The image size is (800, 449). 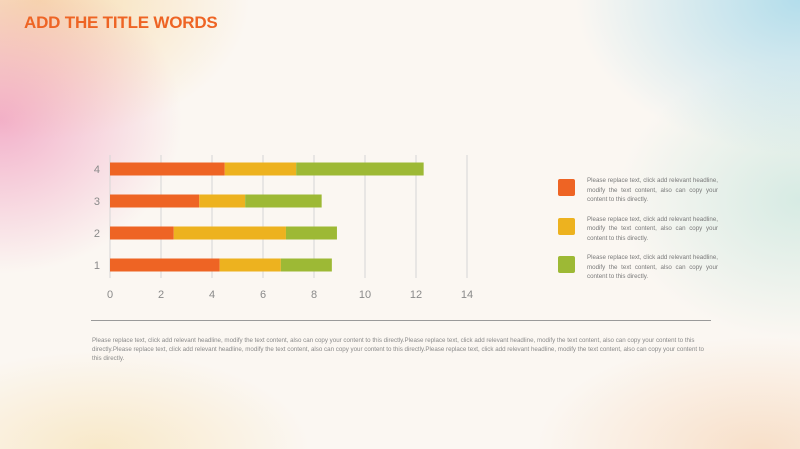 What do you see at coordinates (467, 295) in the screenshot?
I see `x-tick-label: 14` at bounding box center [467, 295].